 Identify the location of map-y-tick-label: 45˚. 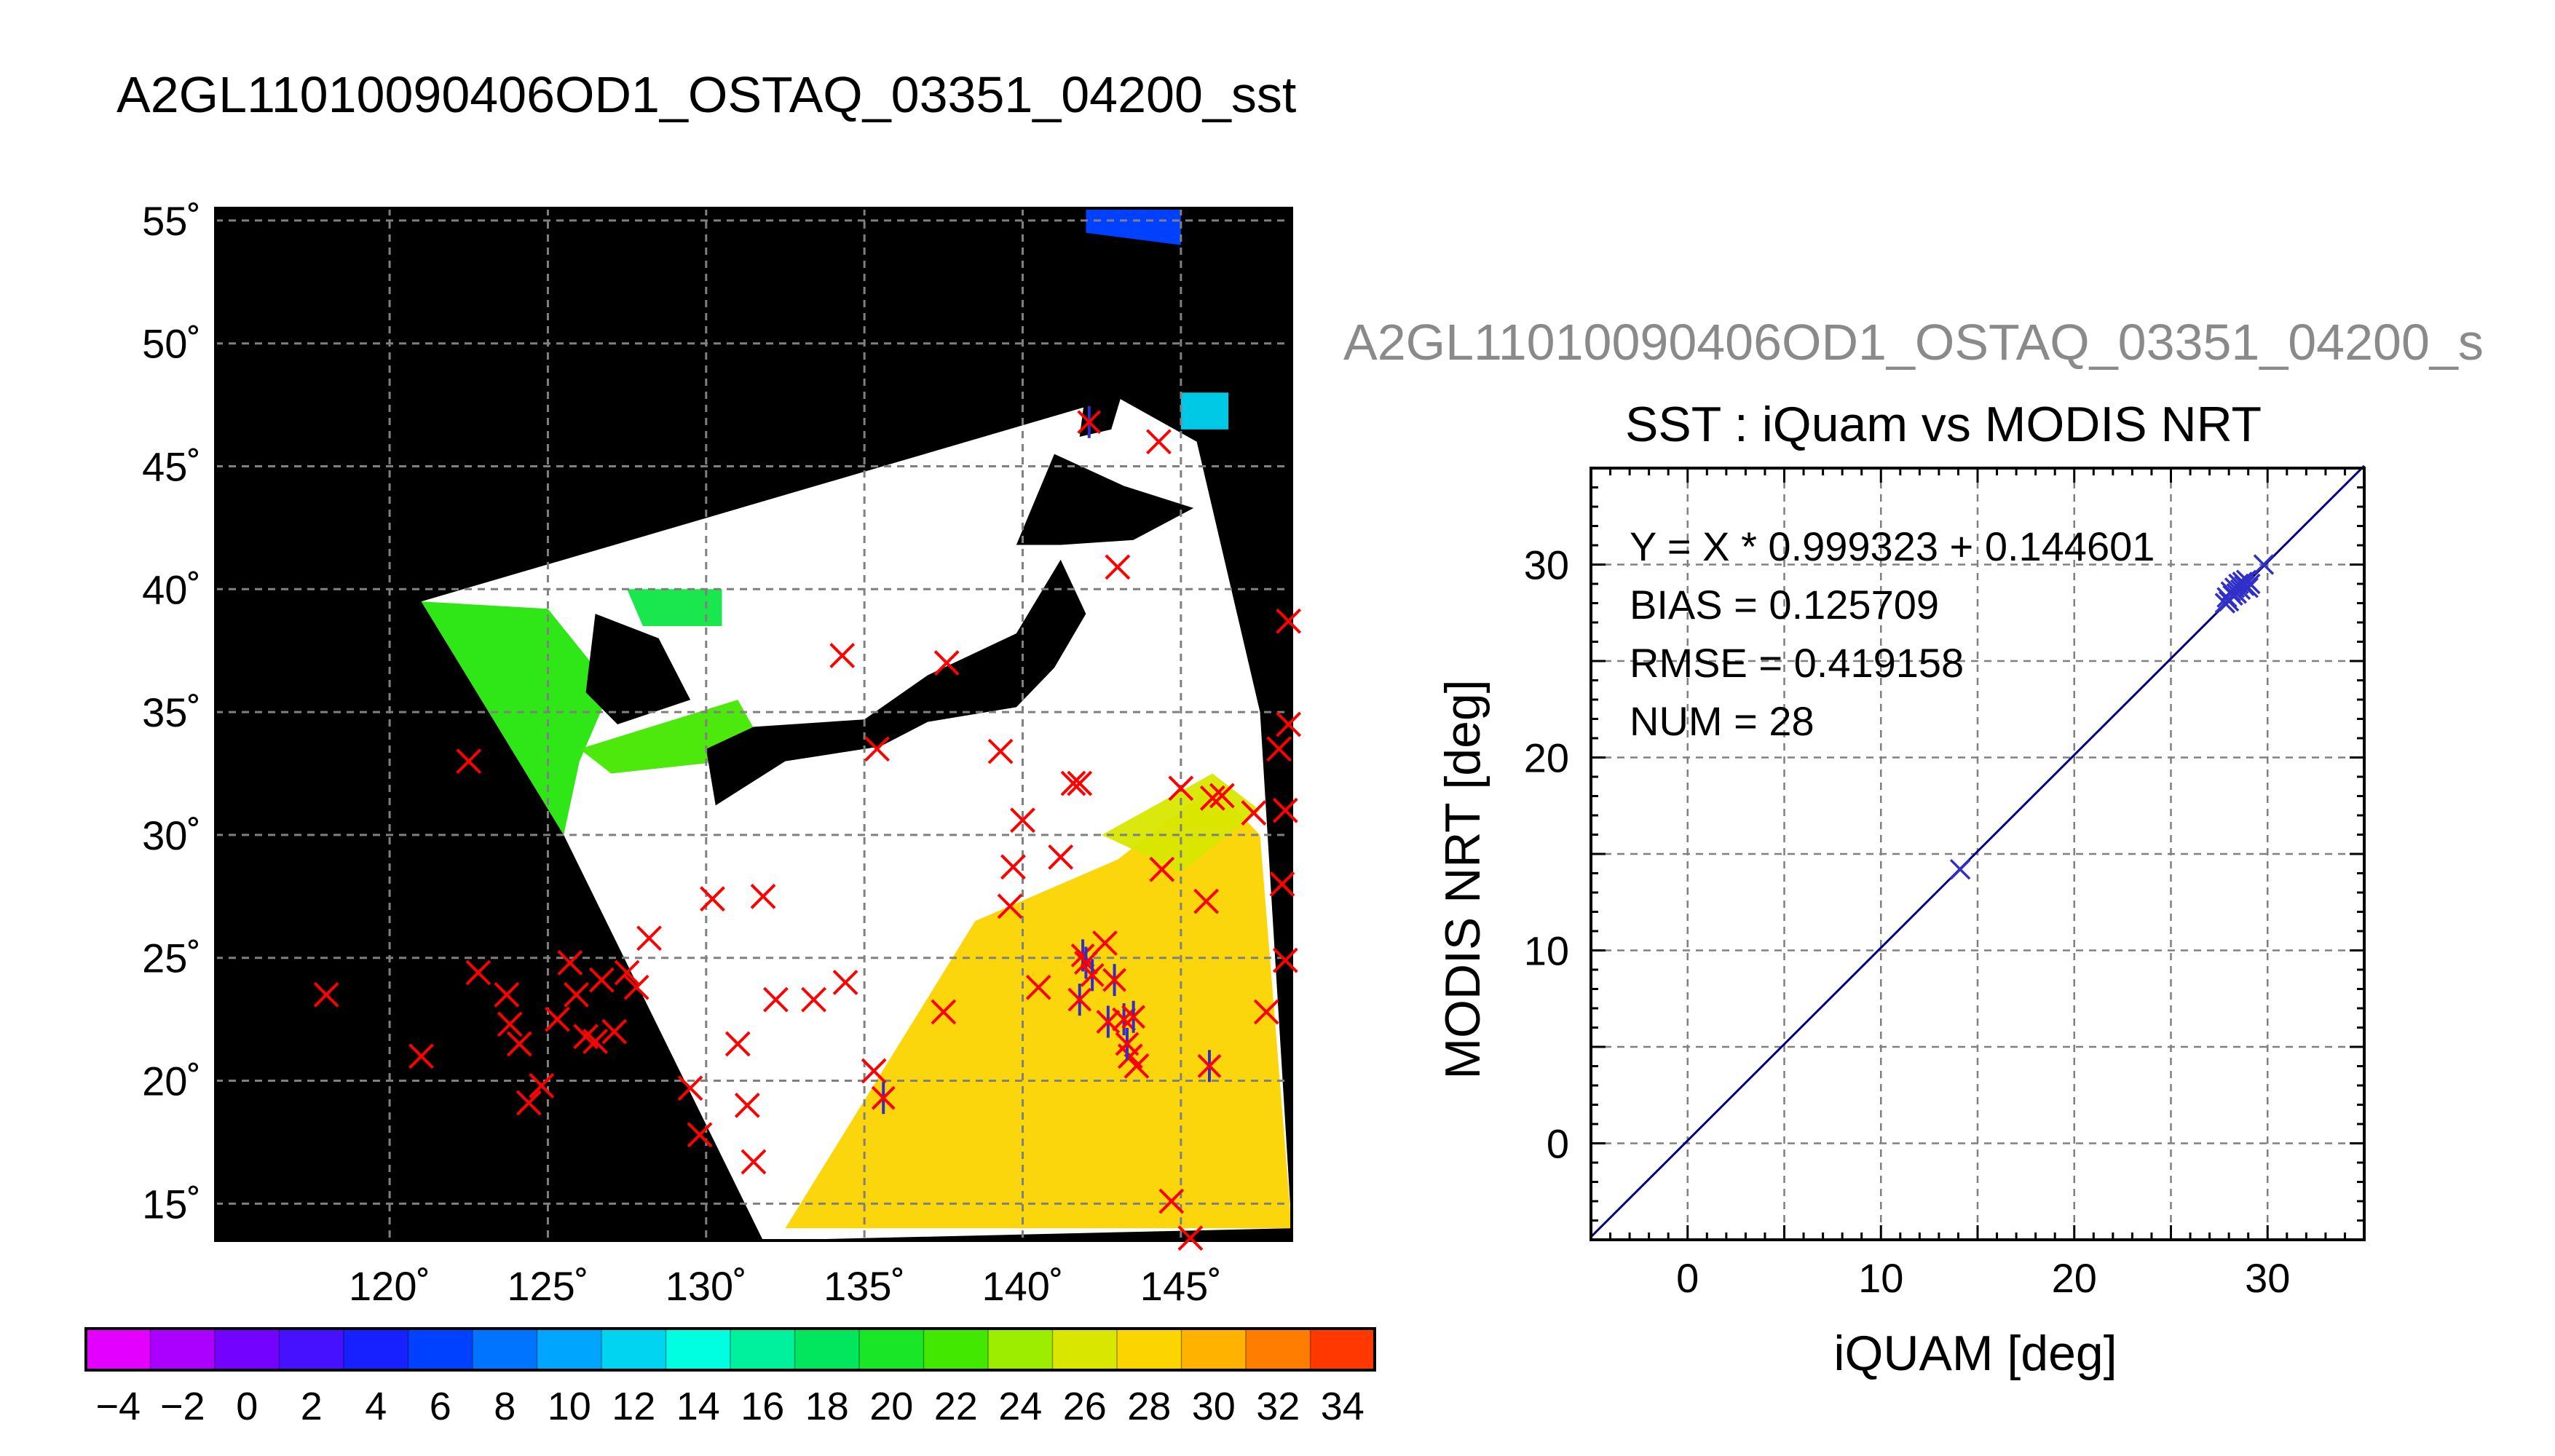
(171, 467).